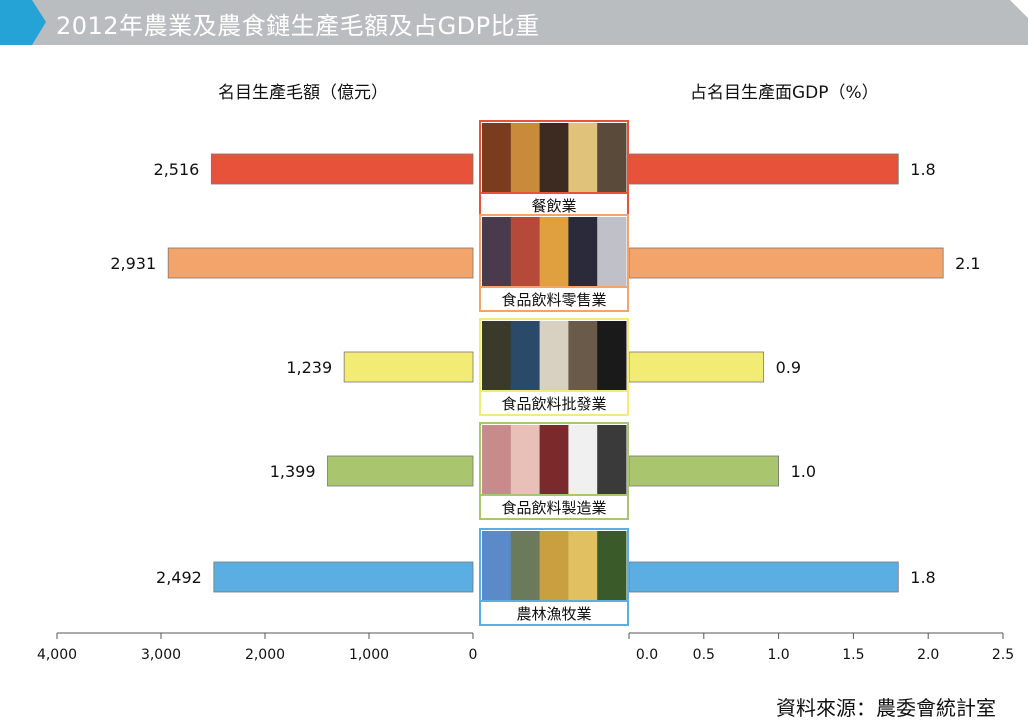 This screenshot has height=725, width=1028. What do you see at coordinates (886, 708) in the screenshot?
I see `source-note: 資料來源：農委會統計室` at bounding box center [886, 708].